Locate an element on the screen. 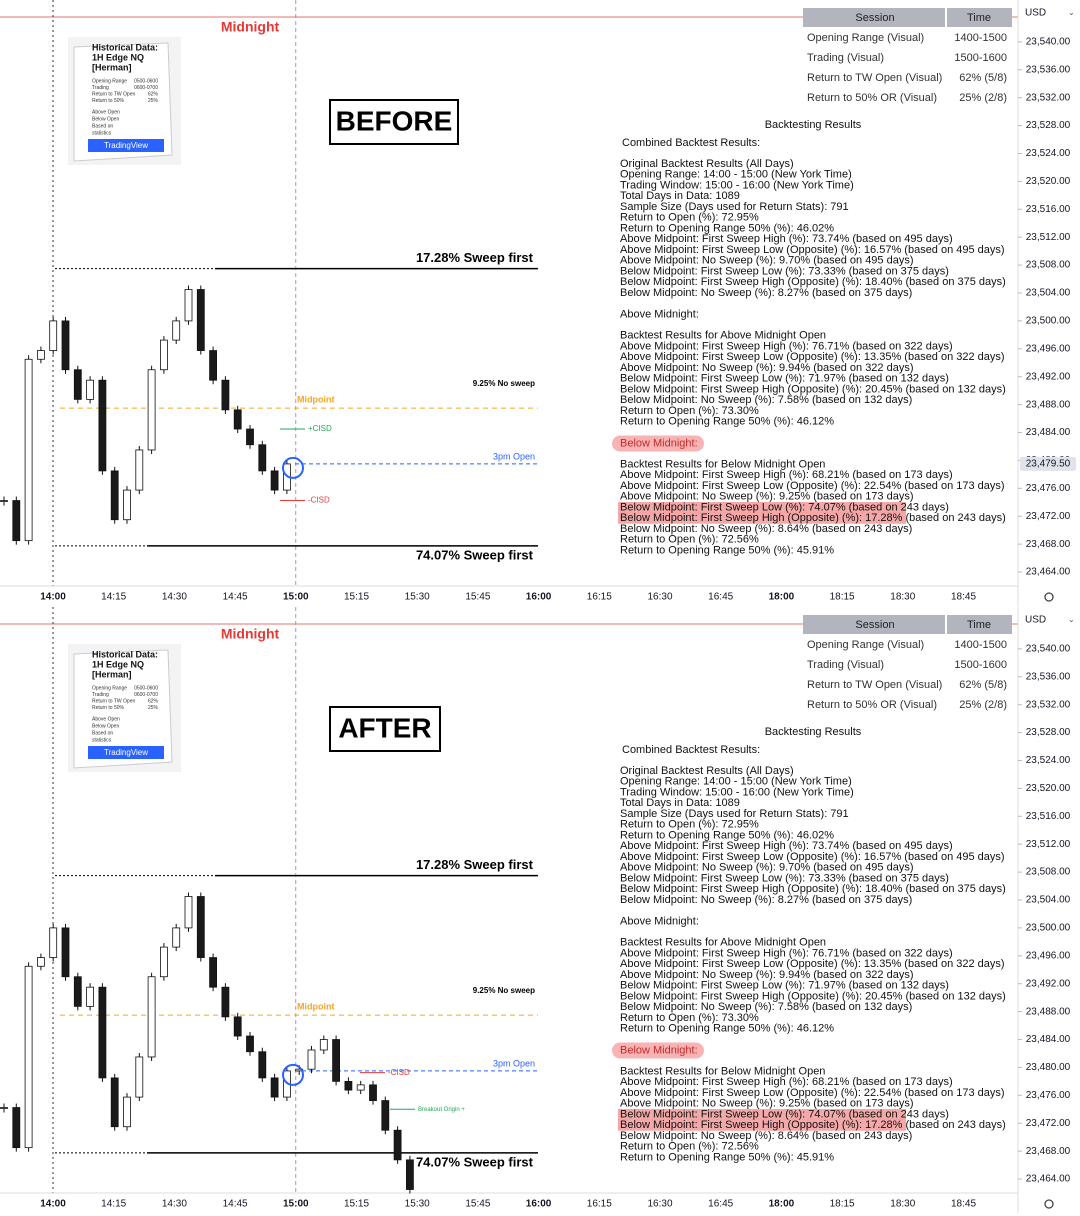  table-header: Session is located at coordinates (874, 625).